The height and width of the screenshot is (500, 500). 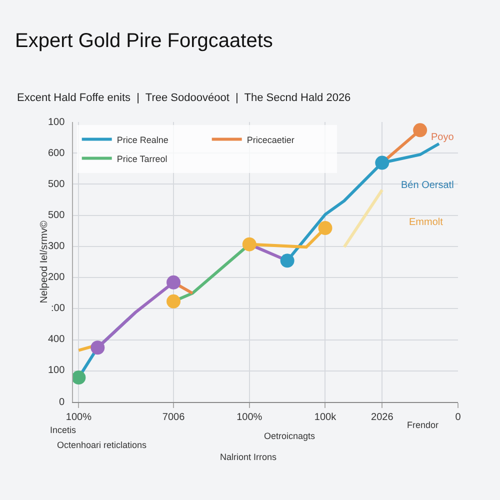 What do you see at coordinates (427, 185) in the screenshot?
I see `annotation: Bén Oersatl` at bounding box center [427, 185].